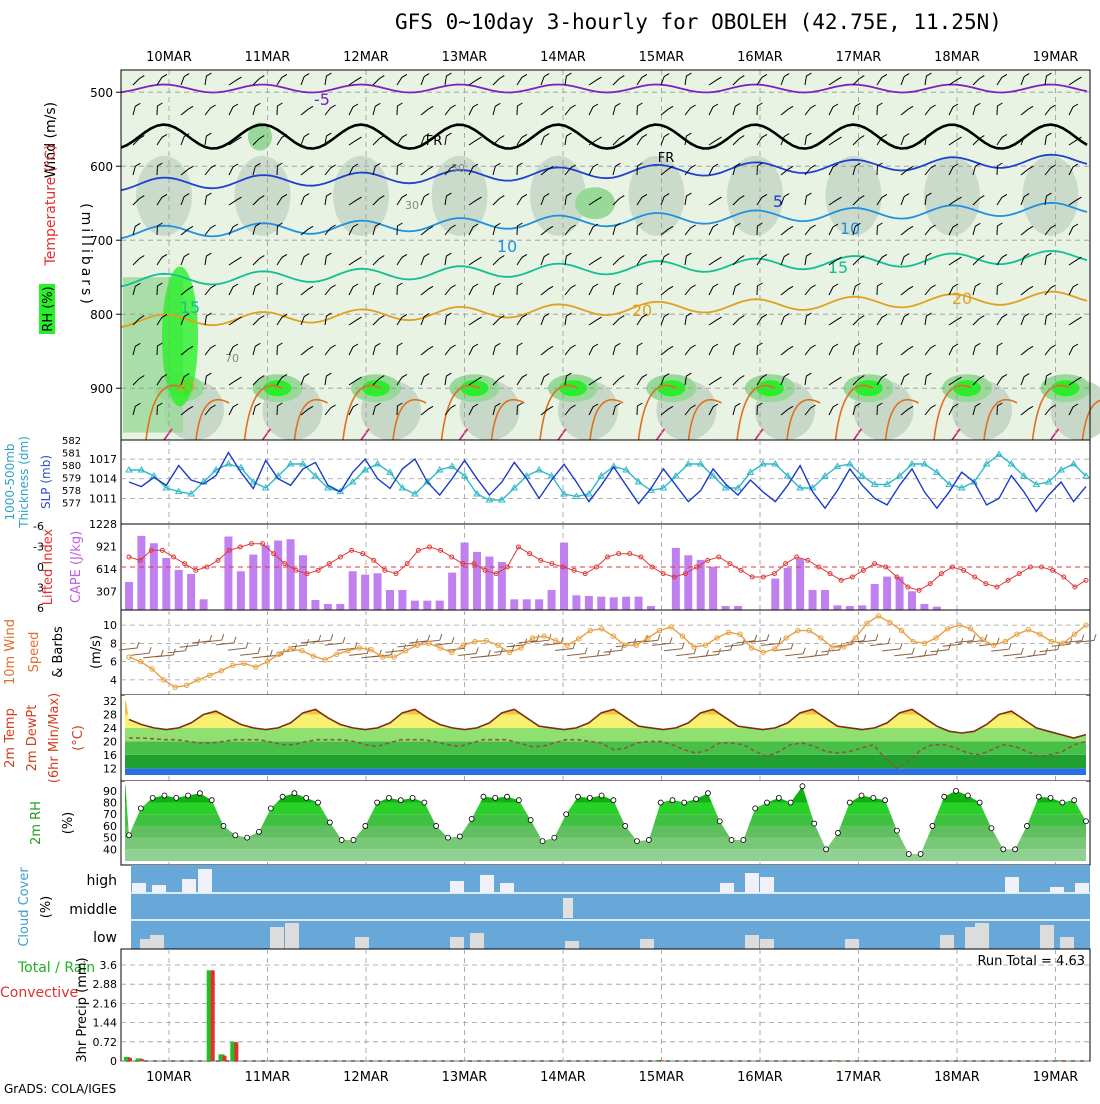 This screenshot has width=1100, height=1104. I want to click on ylabel-cloud-unit: (%), so click(46, 907).